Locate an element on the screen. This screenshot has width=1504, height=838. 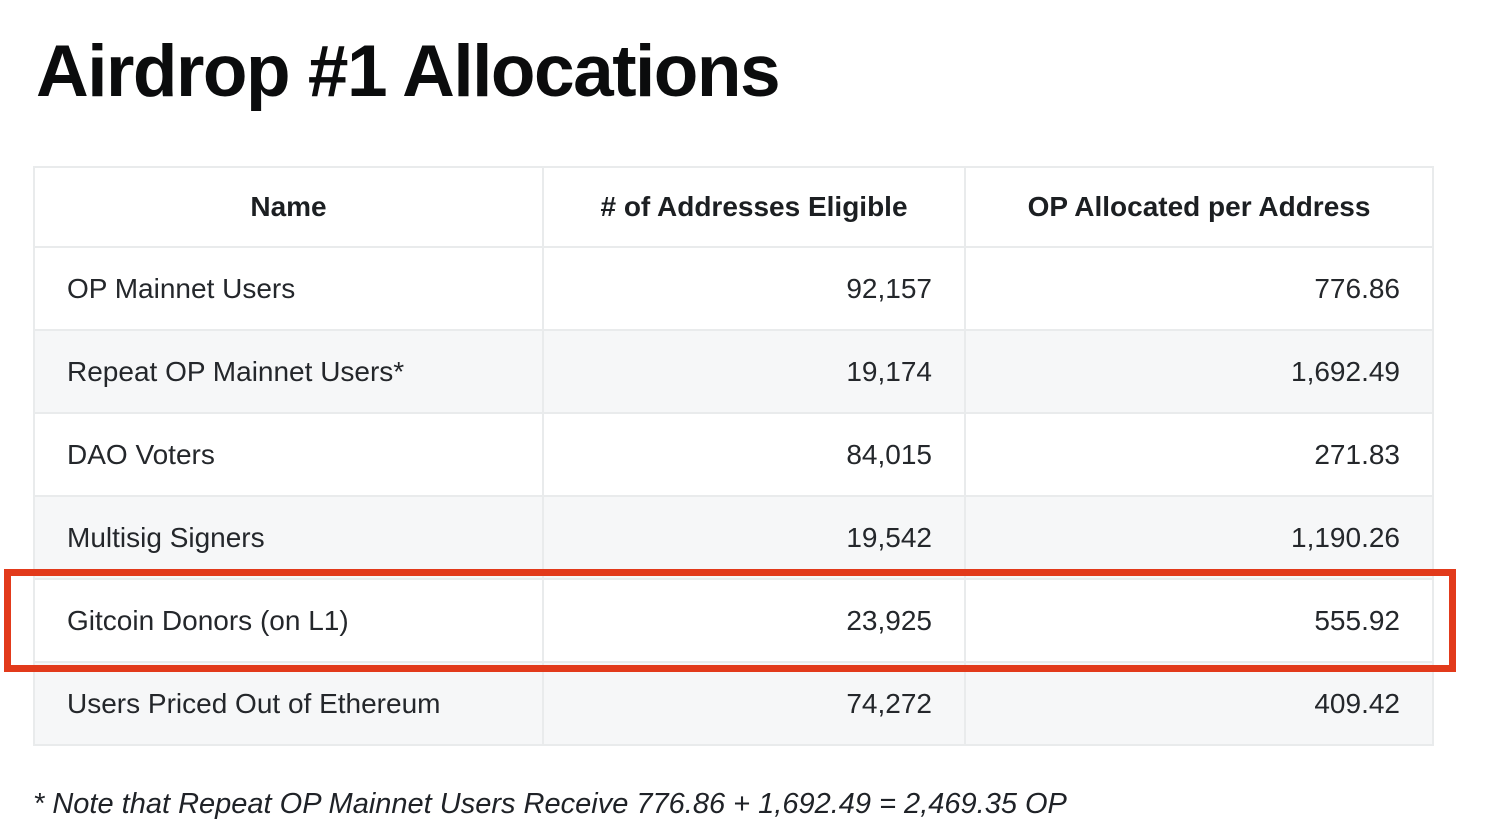
row-op-allocated: 555.92 is located at coordinates (1199, 620).